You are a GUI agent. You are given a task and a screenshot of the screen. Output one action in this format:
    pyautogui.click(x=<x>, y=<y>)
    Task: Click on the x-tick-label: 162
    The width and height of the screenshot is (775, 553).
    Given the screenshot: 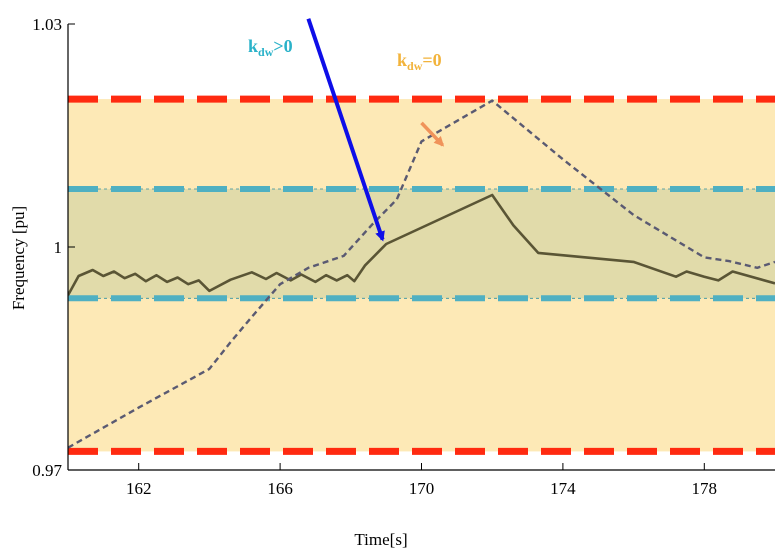 What is the action you would take?
    pyautogui.click(x=139, y=488)
    